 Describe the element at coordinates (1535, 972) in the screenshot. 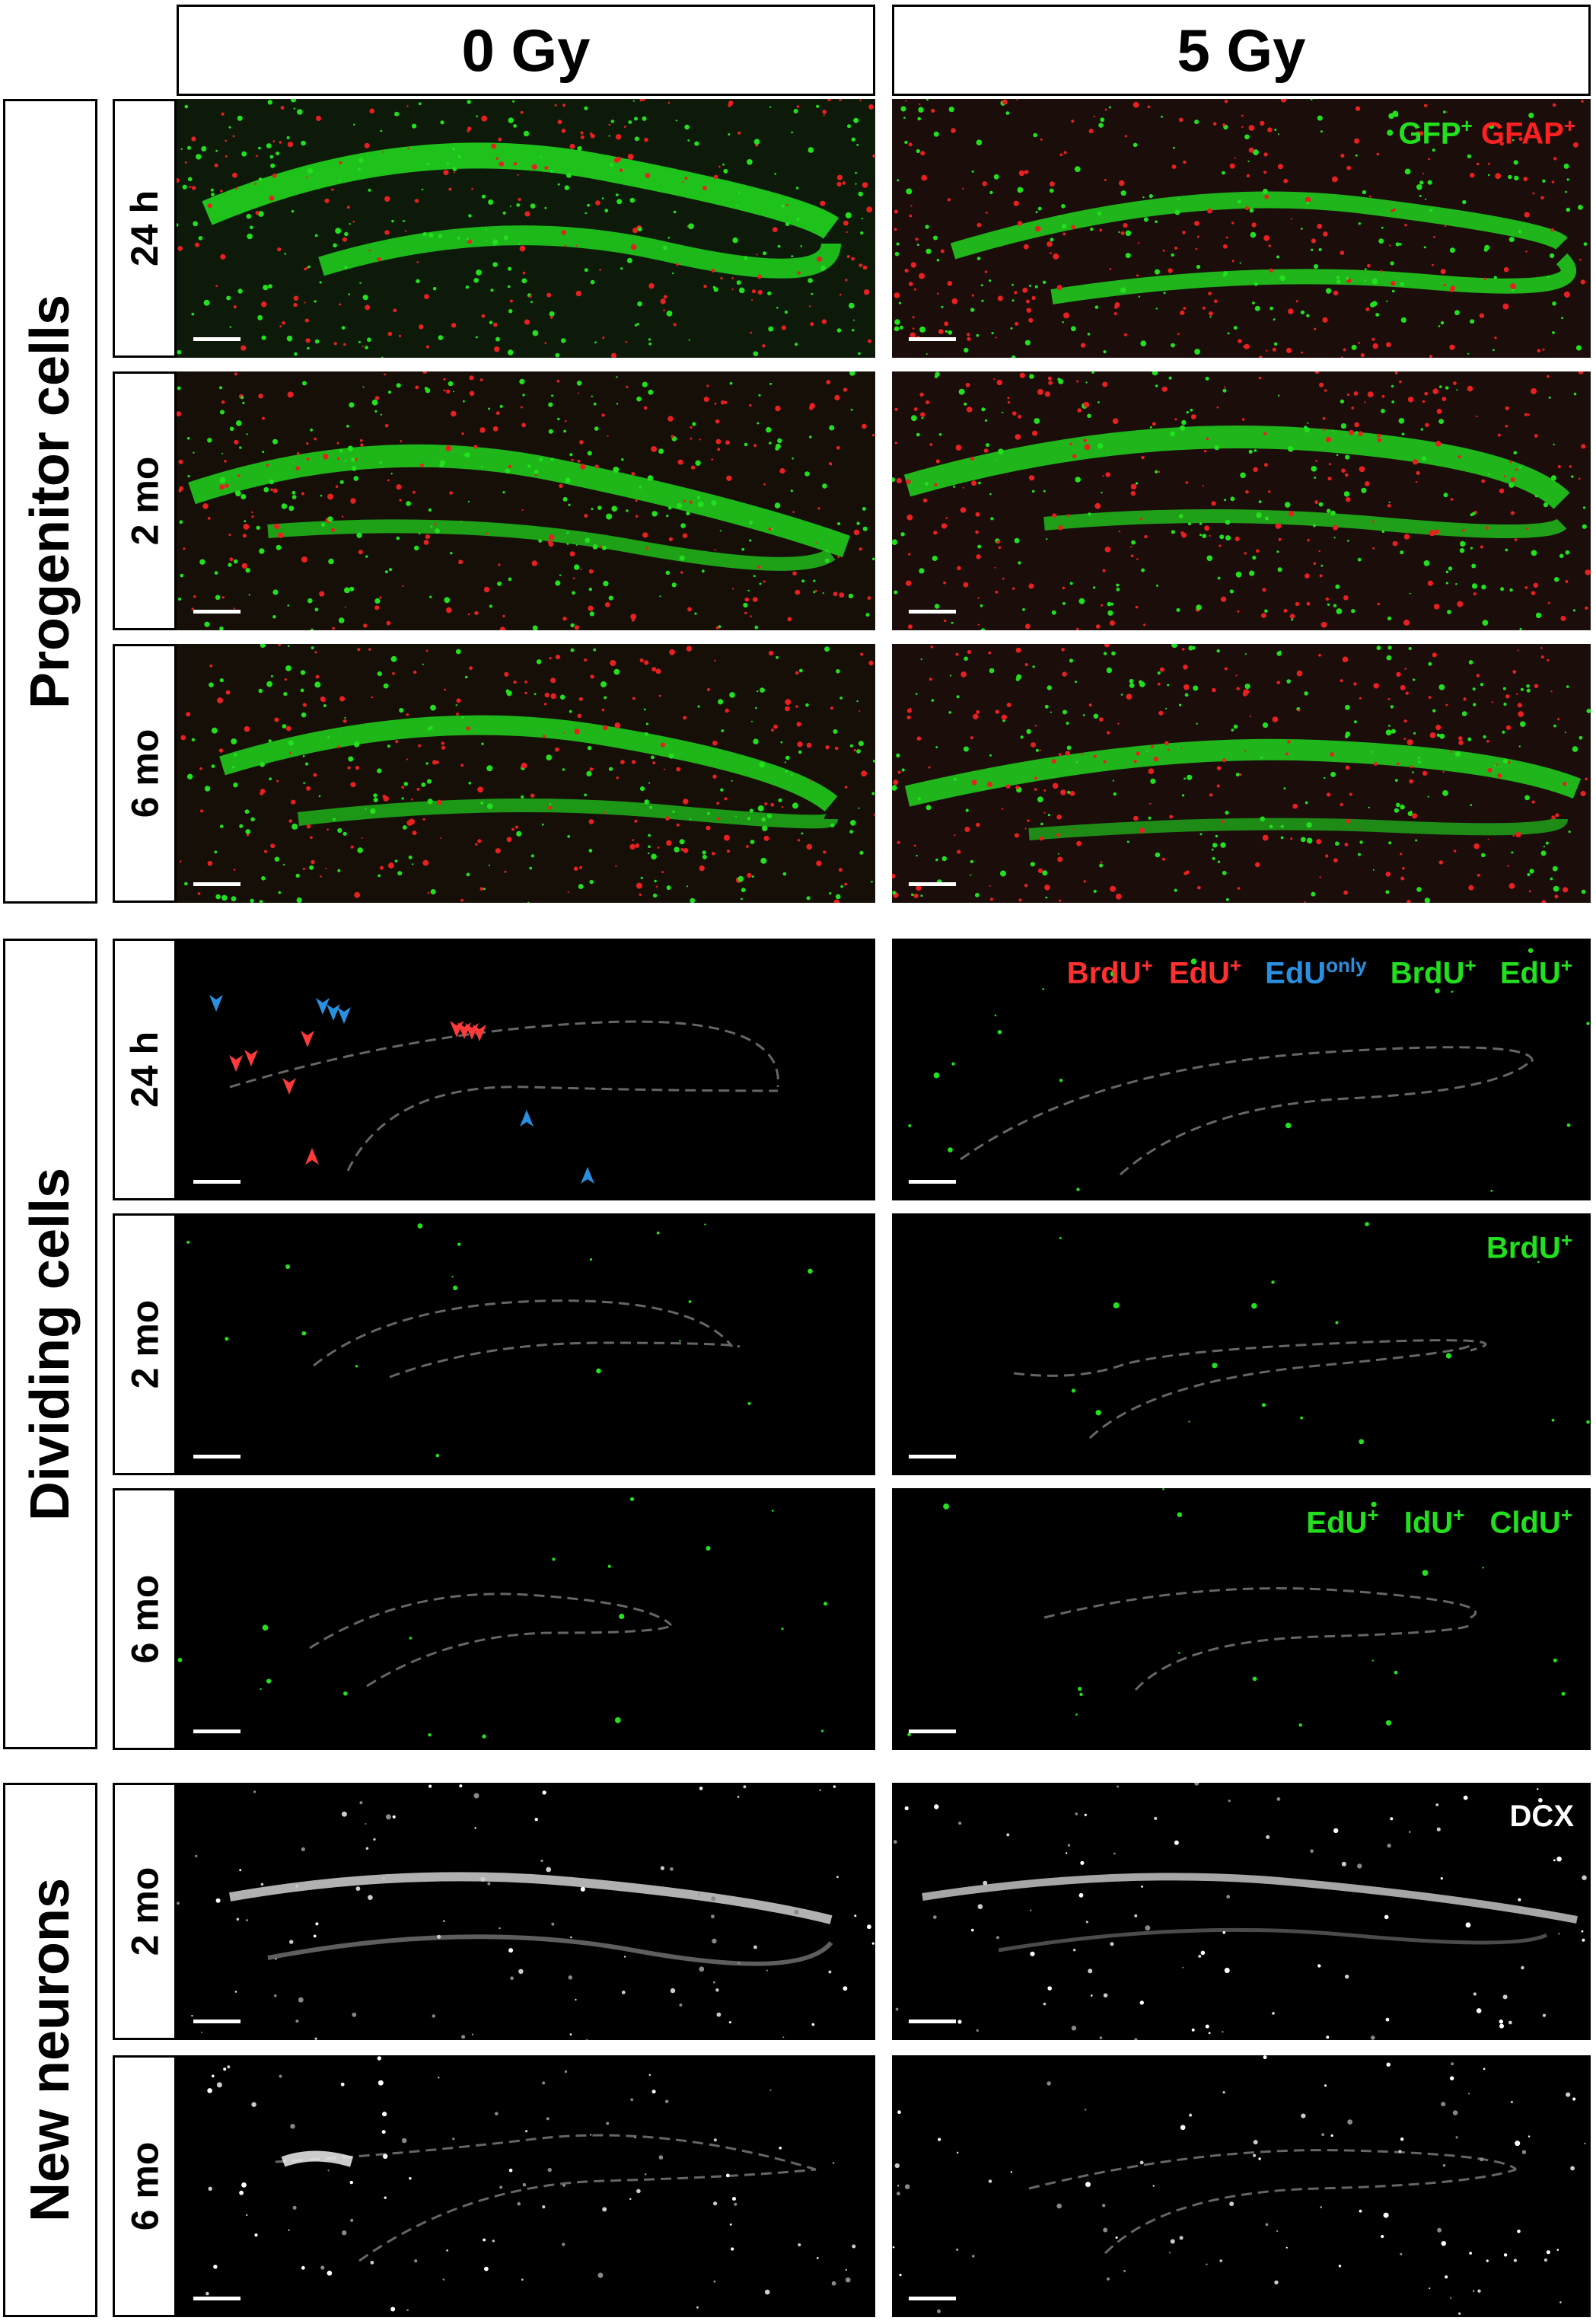

I see `legend-edu-green: EdU+` at that location.